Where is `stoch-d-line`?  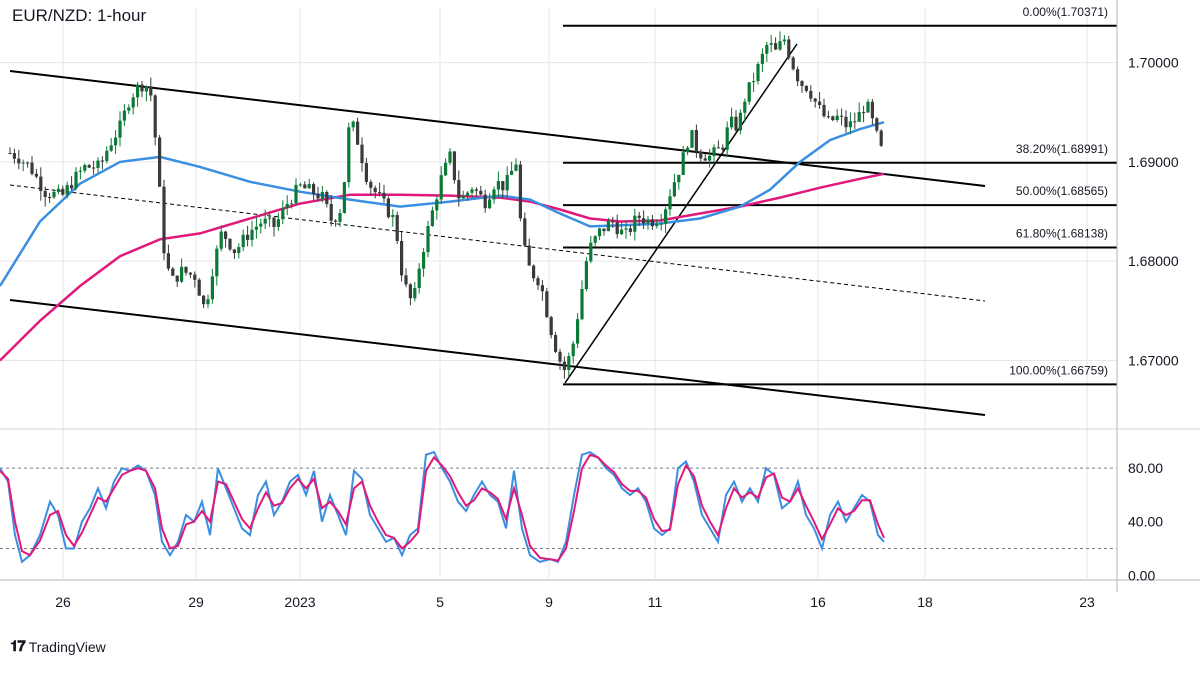
stoch-d-line is located at coordinates (442, 507).